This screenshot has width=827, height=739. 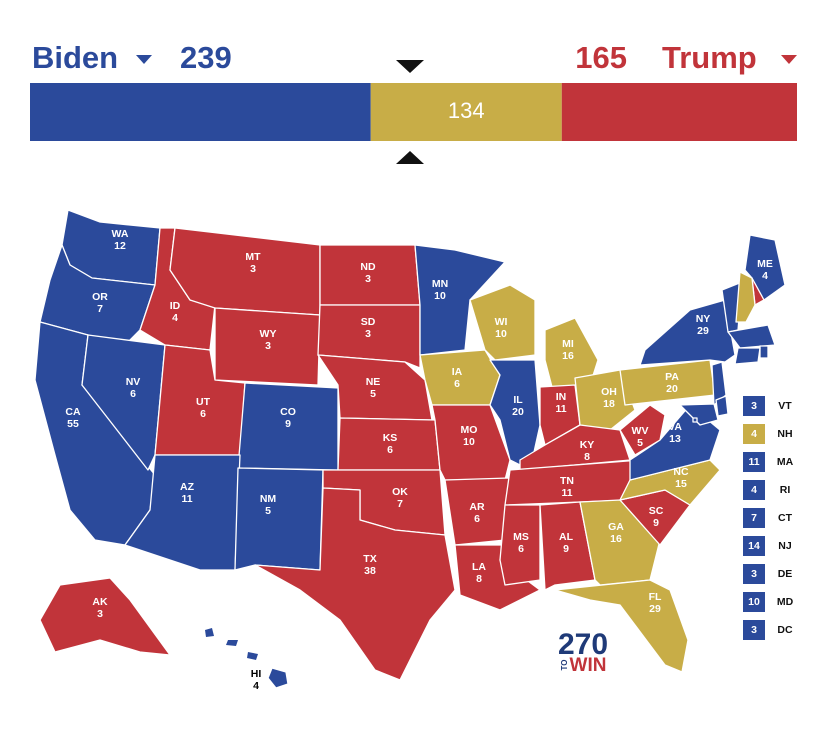 I want to click on state-abbr: NC, so click(x=681, y=472).